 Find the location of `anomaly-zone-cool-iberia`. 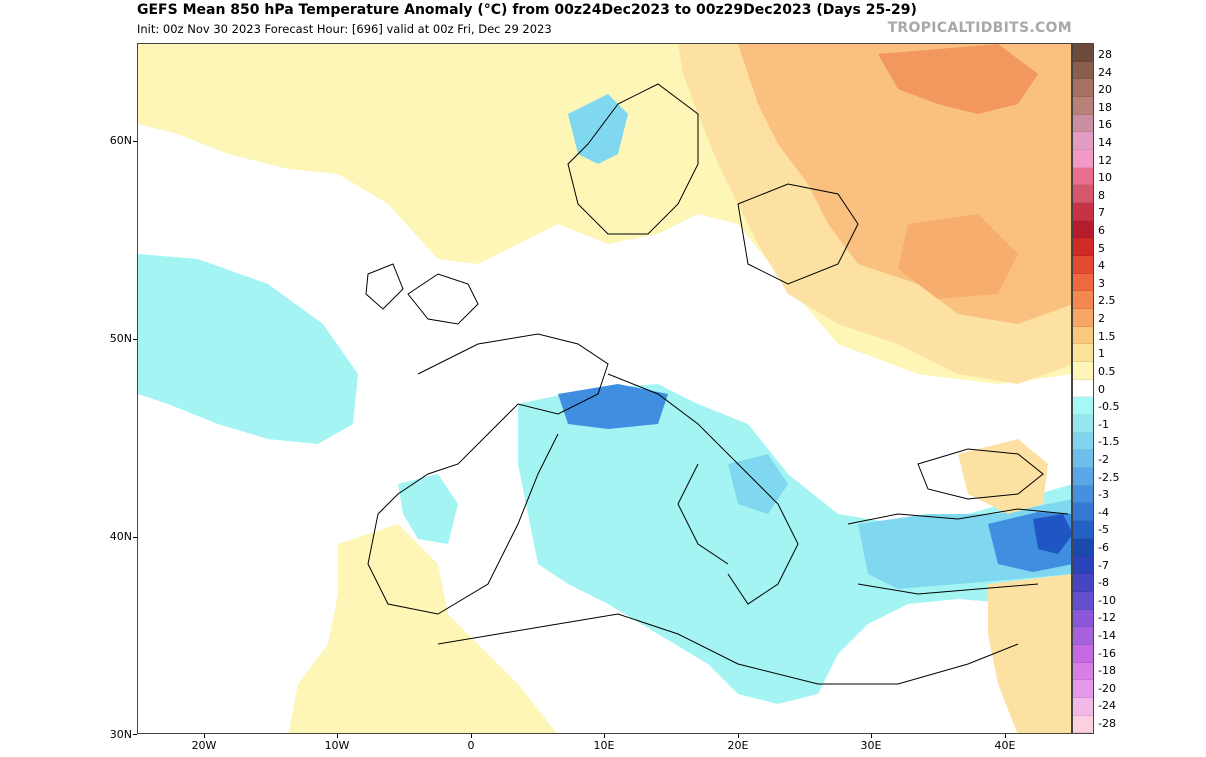

anomaly-zone-cool-iberia is located at coordinates (428, 509).